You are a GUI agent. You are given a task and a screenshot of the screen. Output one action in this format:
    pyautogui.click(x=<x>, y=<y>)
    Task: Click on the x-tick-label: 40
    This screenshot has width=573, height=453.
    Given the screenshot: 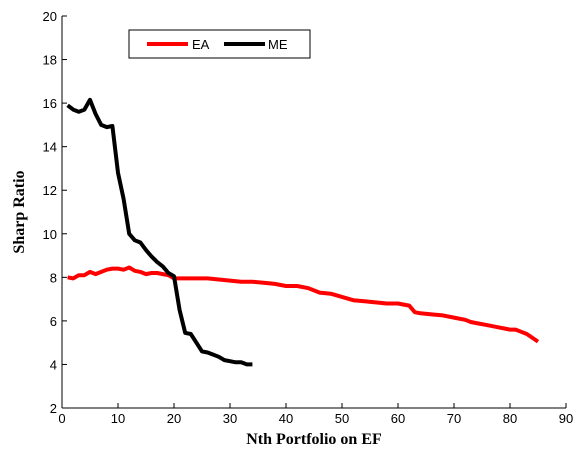 What is the action you would take?
    pyautogui.click(x=286, y=418)
    